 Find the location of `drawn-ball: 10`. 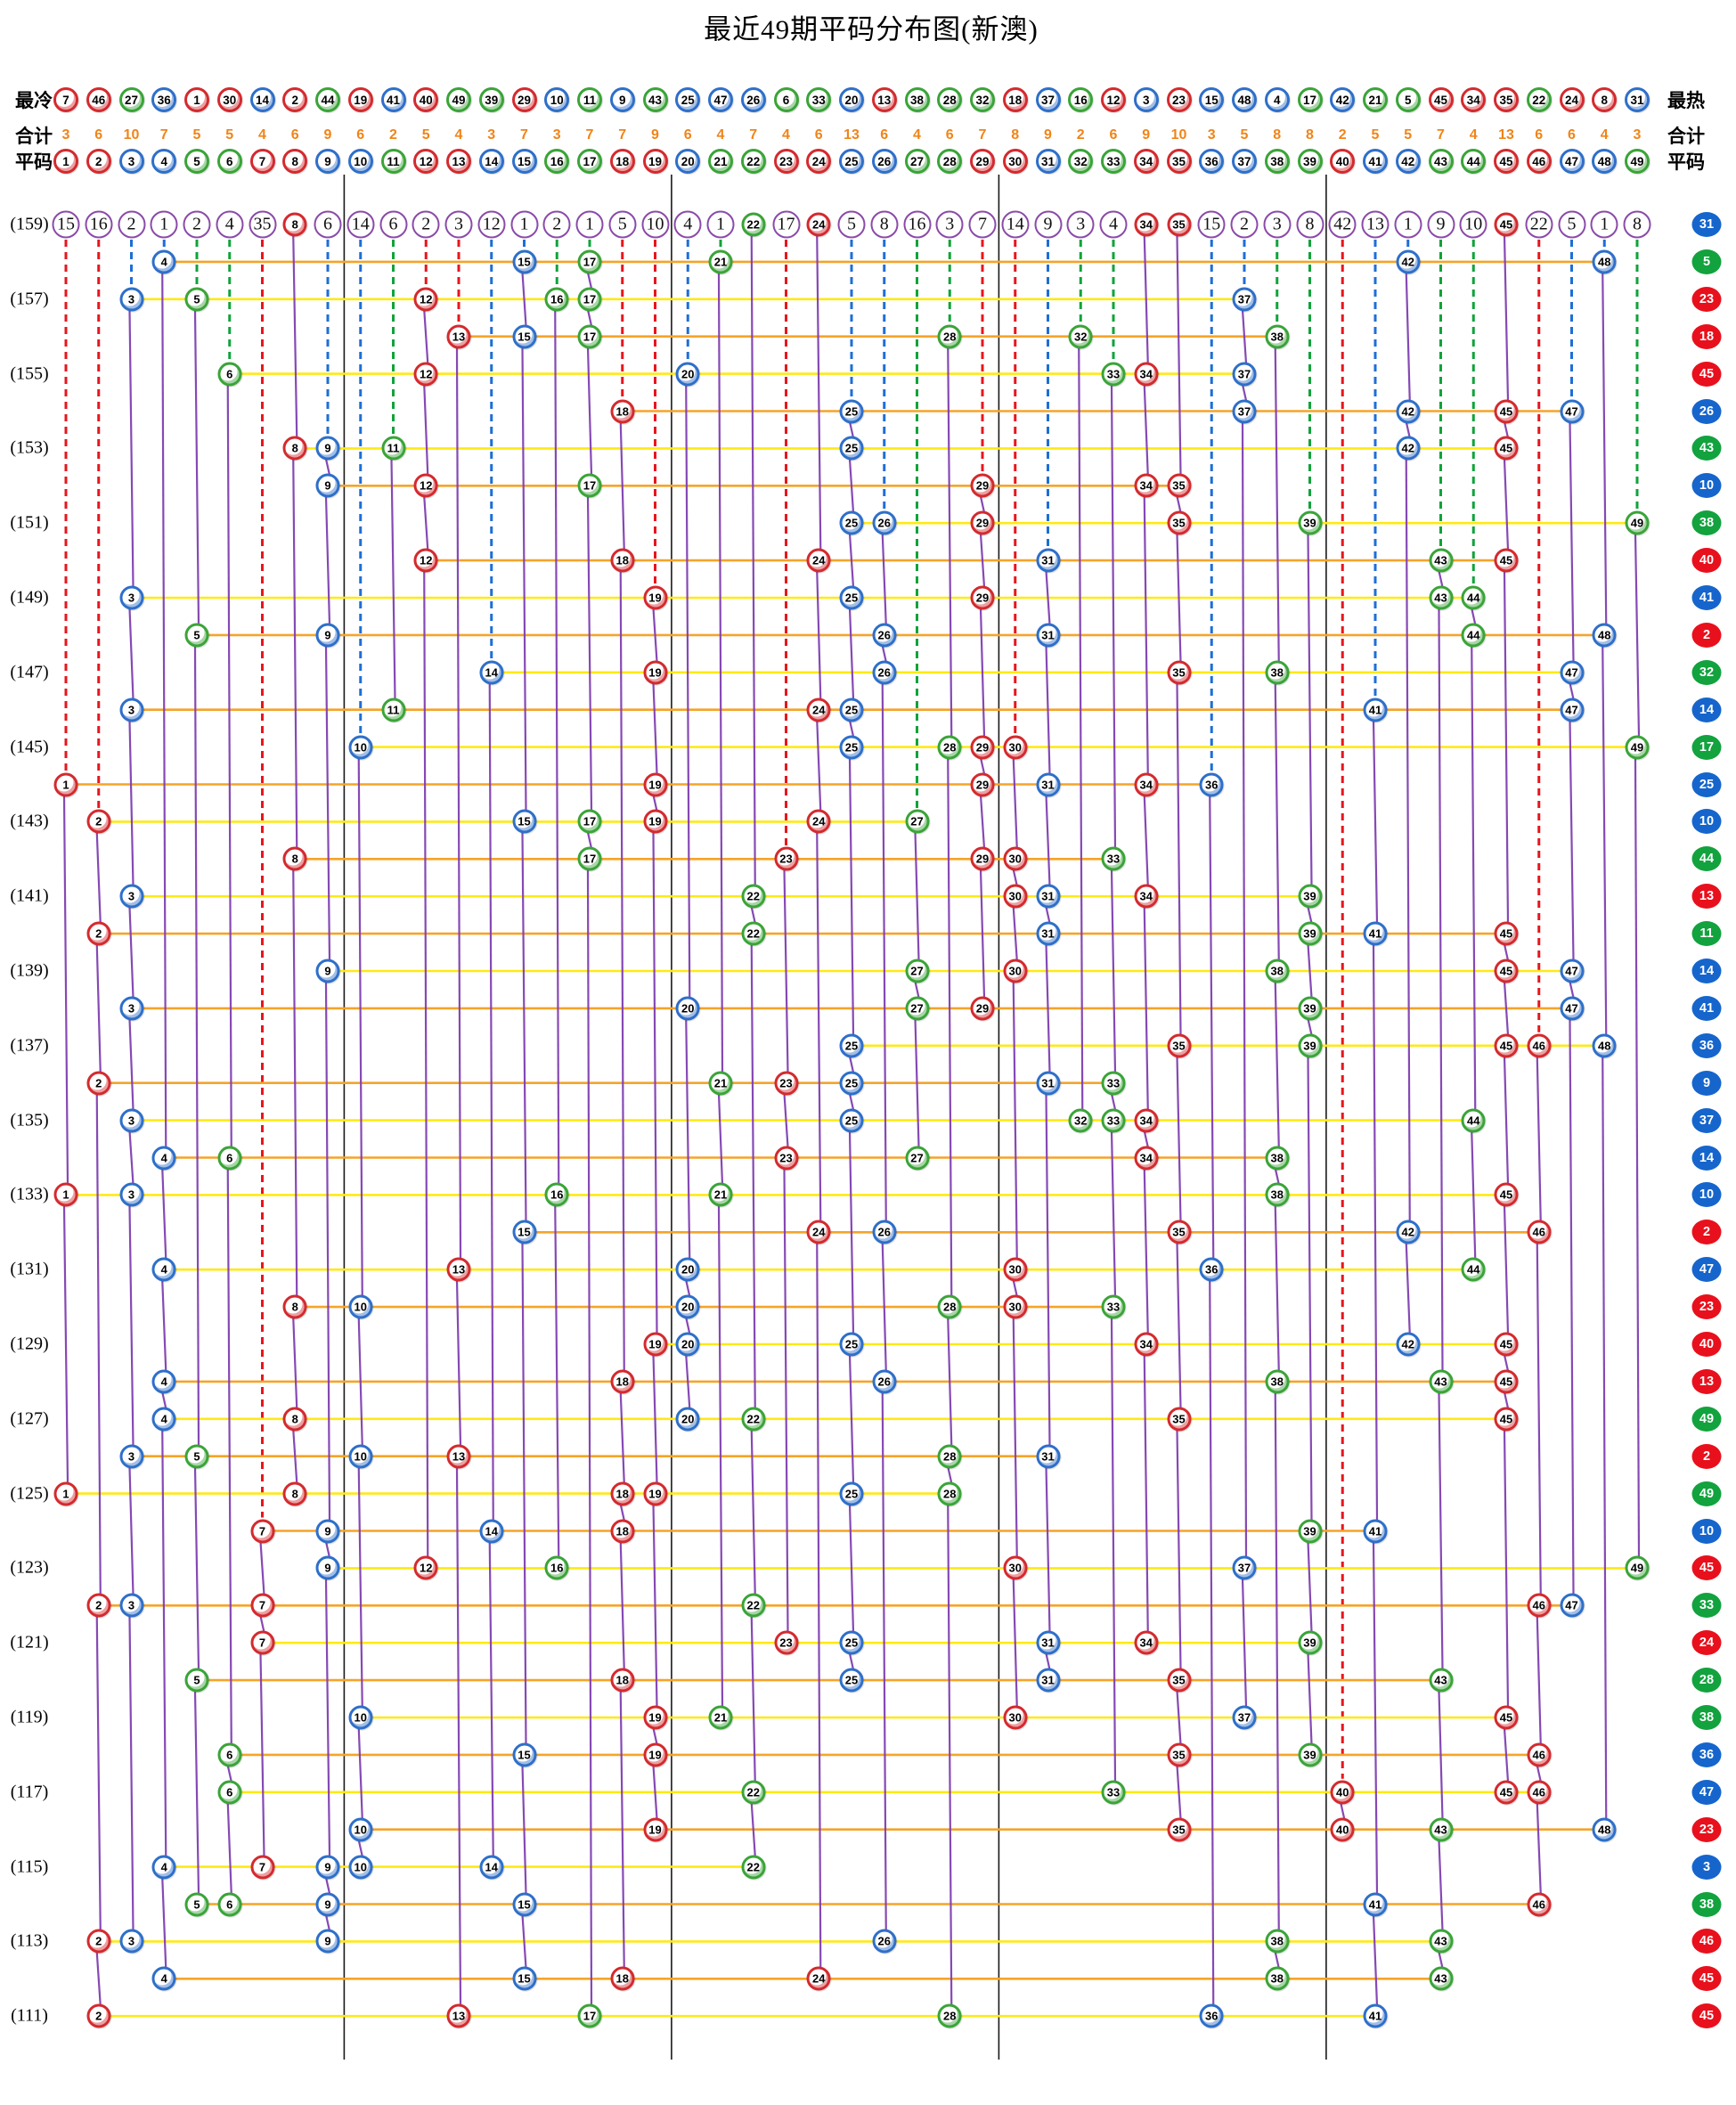

drawn-ball: 10 is located at coordinates (361, 747).